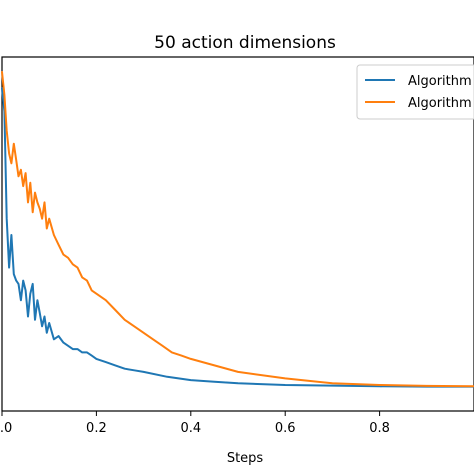 The height and width of the screenshot is (474, 474). Describe the element at coordinates (6, 428) in the screenshot. I see `x-tick-label: 0.0` at that location.